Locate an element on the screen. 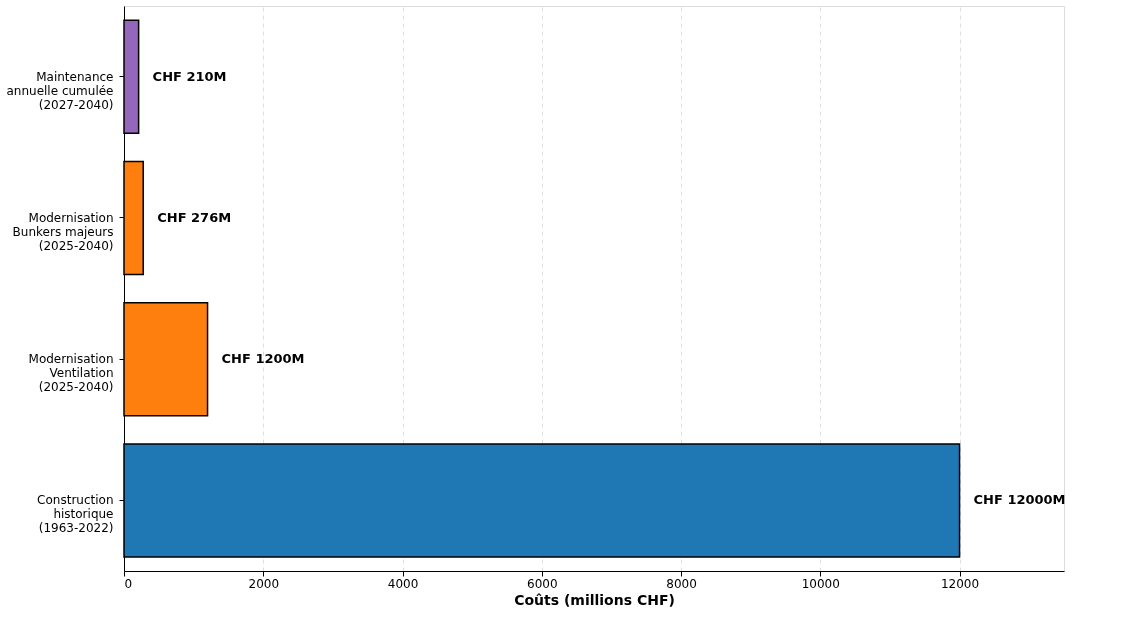  y-tick-label: Modernisation Bunkers majeurs (2025-2040) is located at coordinates (63, 231).